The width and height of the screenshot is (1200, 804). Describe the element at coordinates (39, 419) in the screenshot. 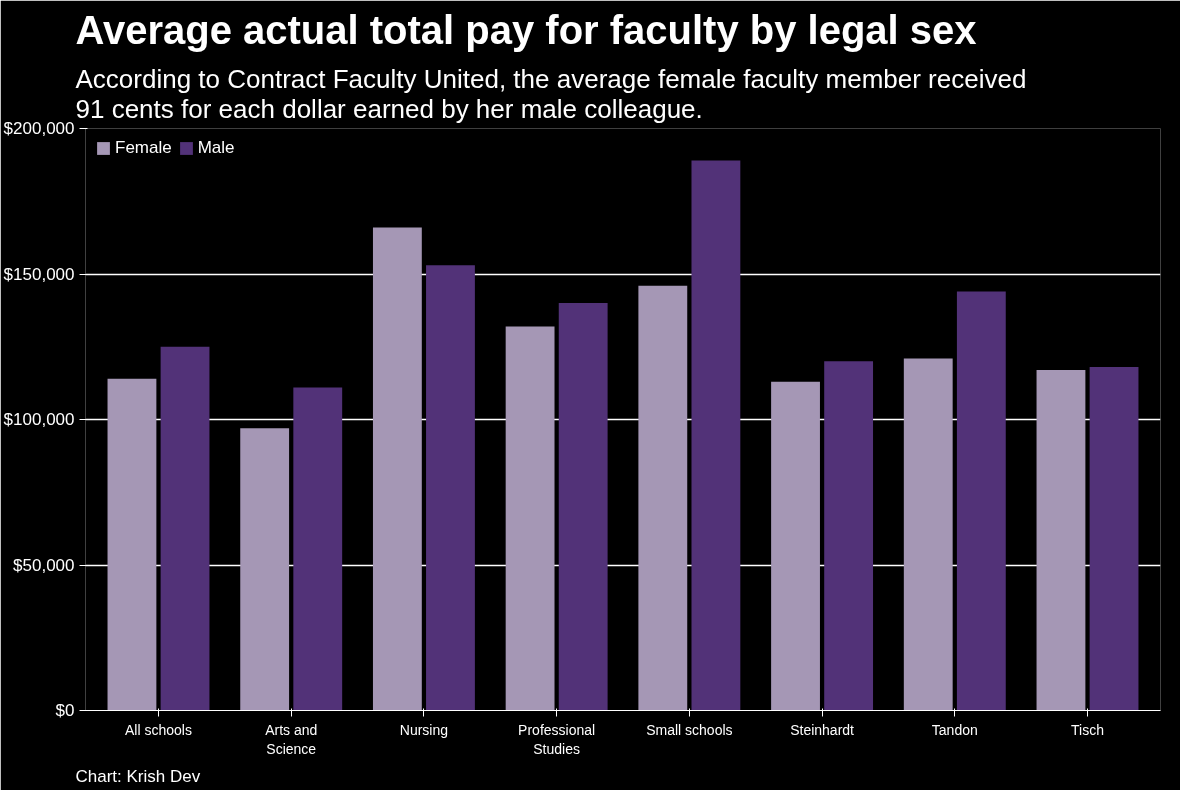

I see `y-tick-label: $100,000` at that location.